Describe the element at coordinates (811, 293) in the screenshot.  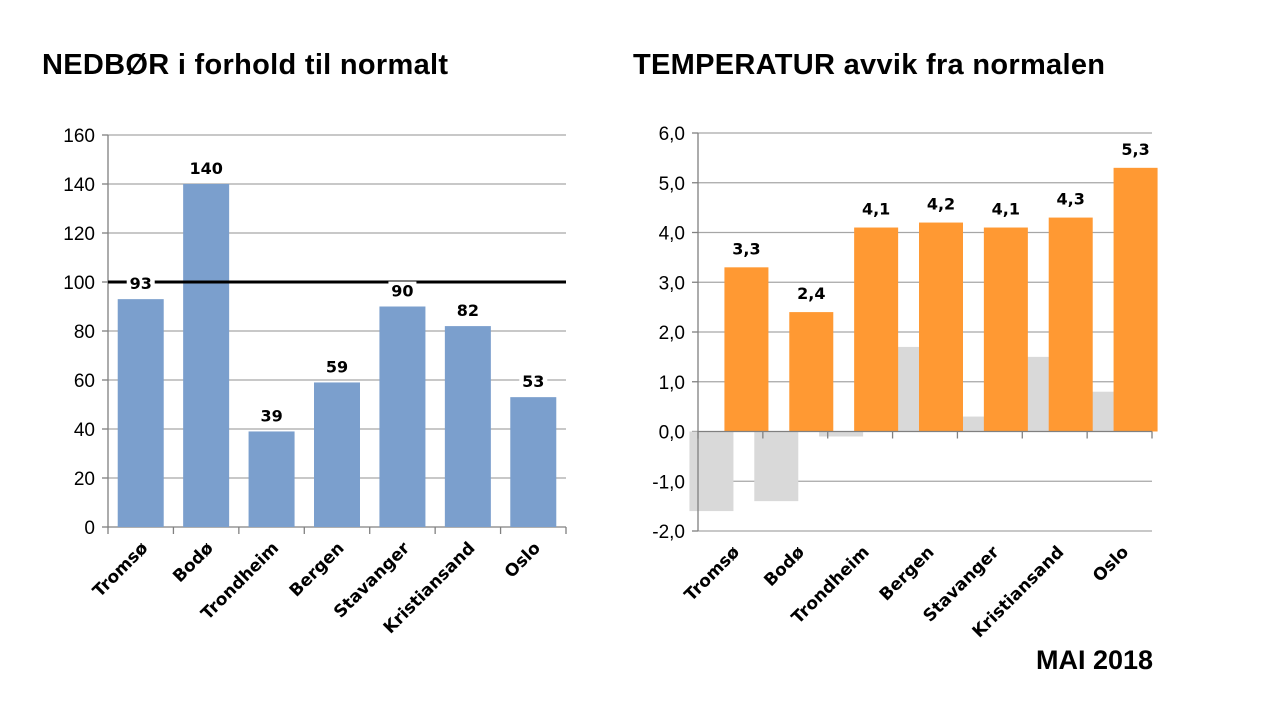
I see `temp-data-label: 2,4` at that location.